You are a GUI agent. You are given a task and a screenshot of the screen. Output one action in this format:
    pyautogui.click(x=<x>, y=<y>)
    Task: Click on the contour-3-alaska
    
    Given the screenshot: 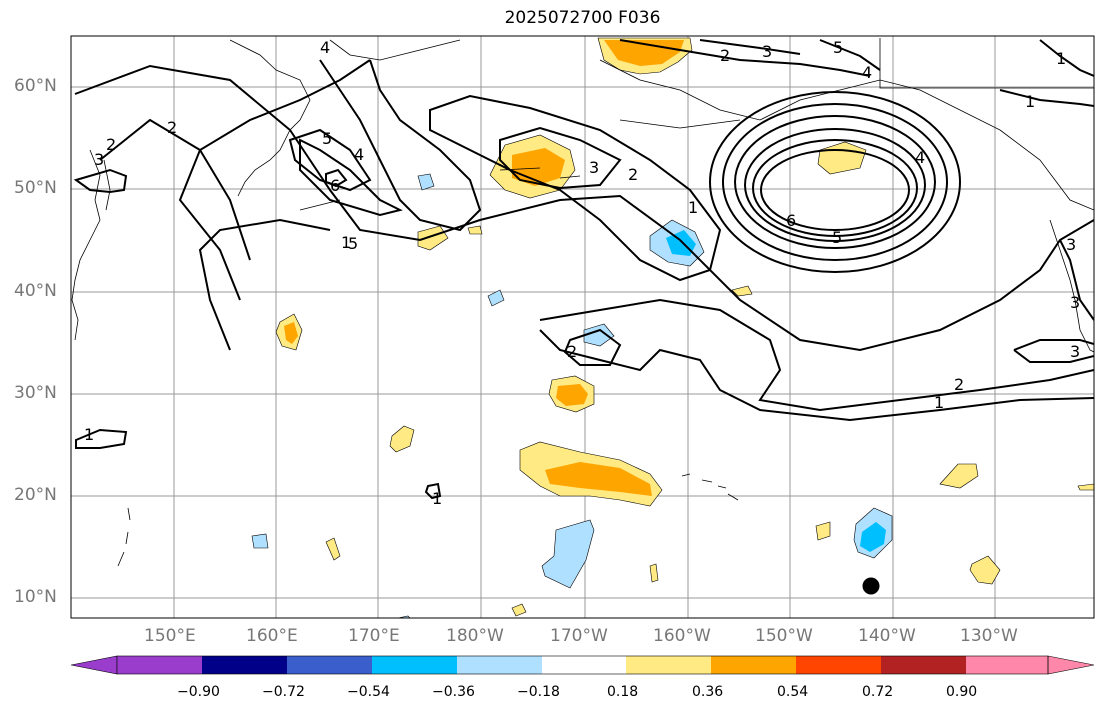 What is the action you would take?
    pyautogui.click(x=750, y=47)
    